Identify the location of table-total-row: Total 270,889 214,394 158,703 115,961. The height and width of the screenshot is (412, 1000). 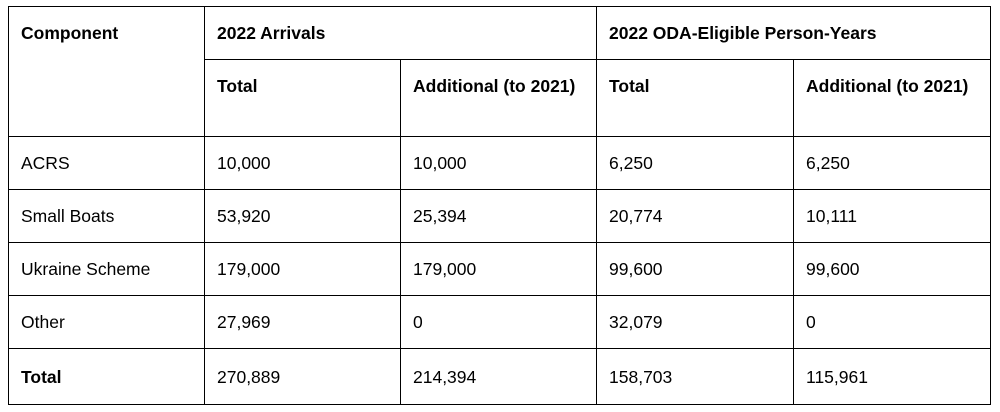
(500, 376).